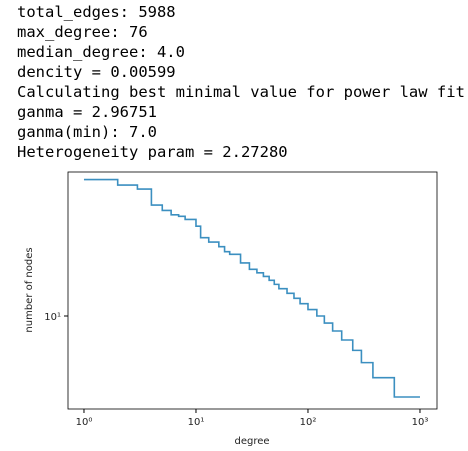 The image size is (468, 451). What do you see at coordinates (87, 132) in the screenshot?
I see `output-line: ganma(min): 7.0` at bounding box center [87, 132].